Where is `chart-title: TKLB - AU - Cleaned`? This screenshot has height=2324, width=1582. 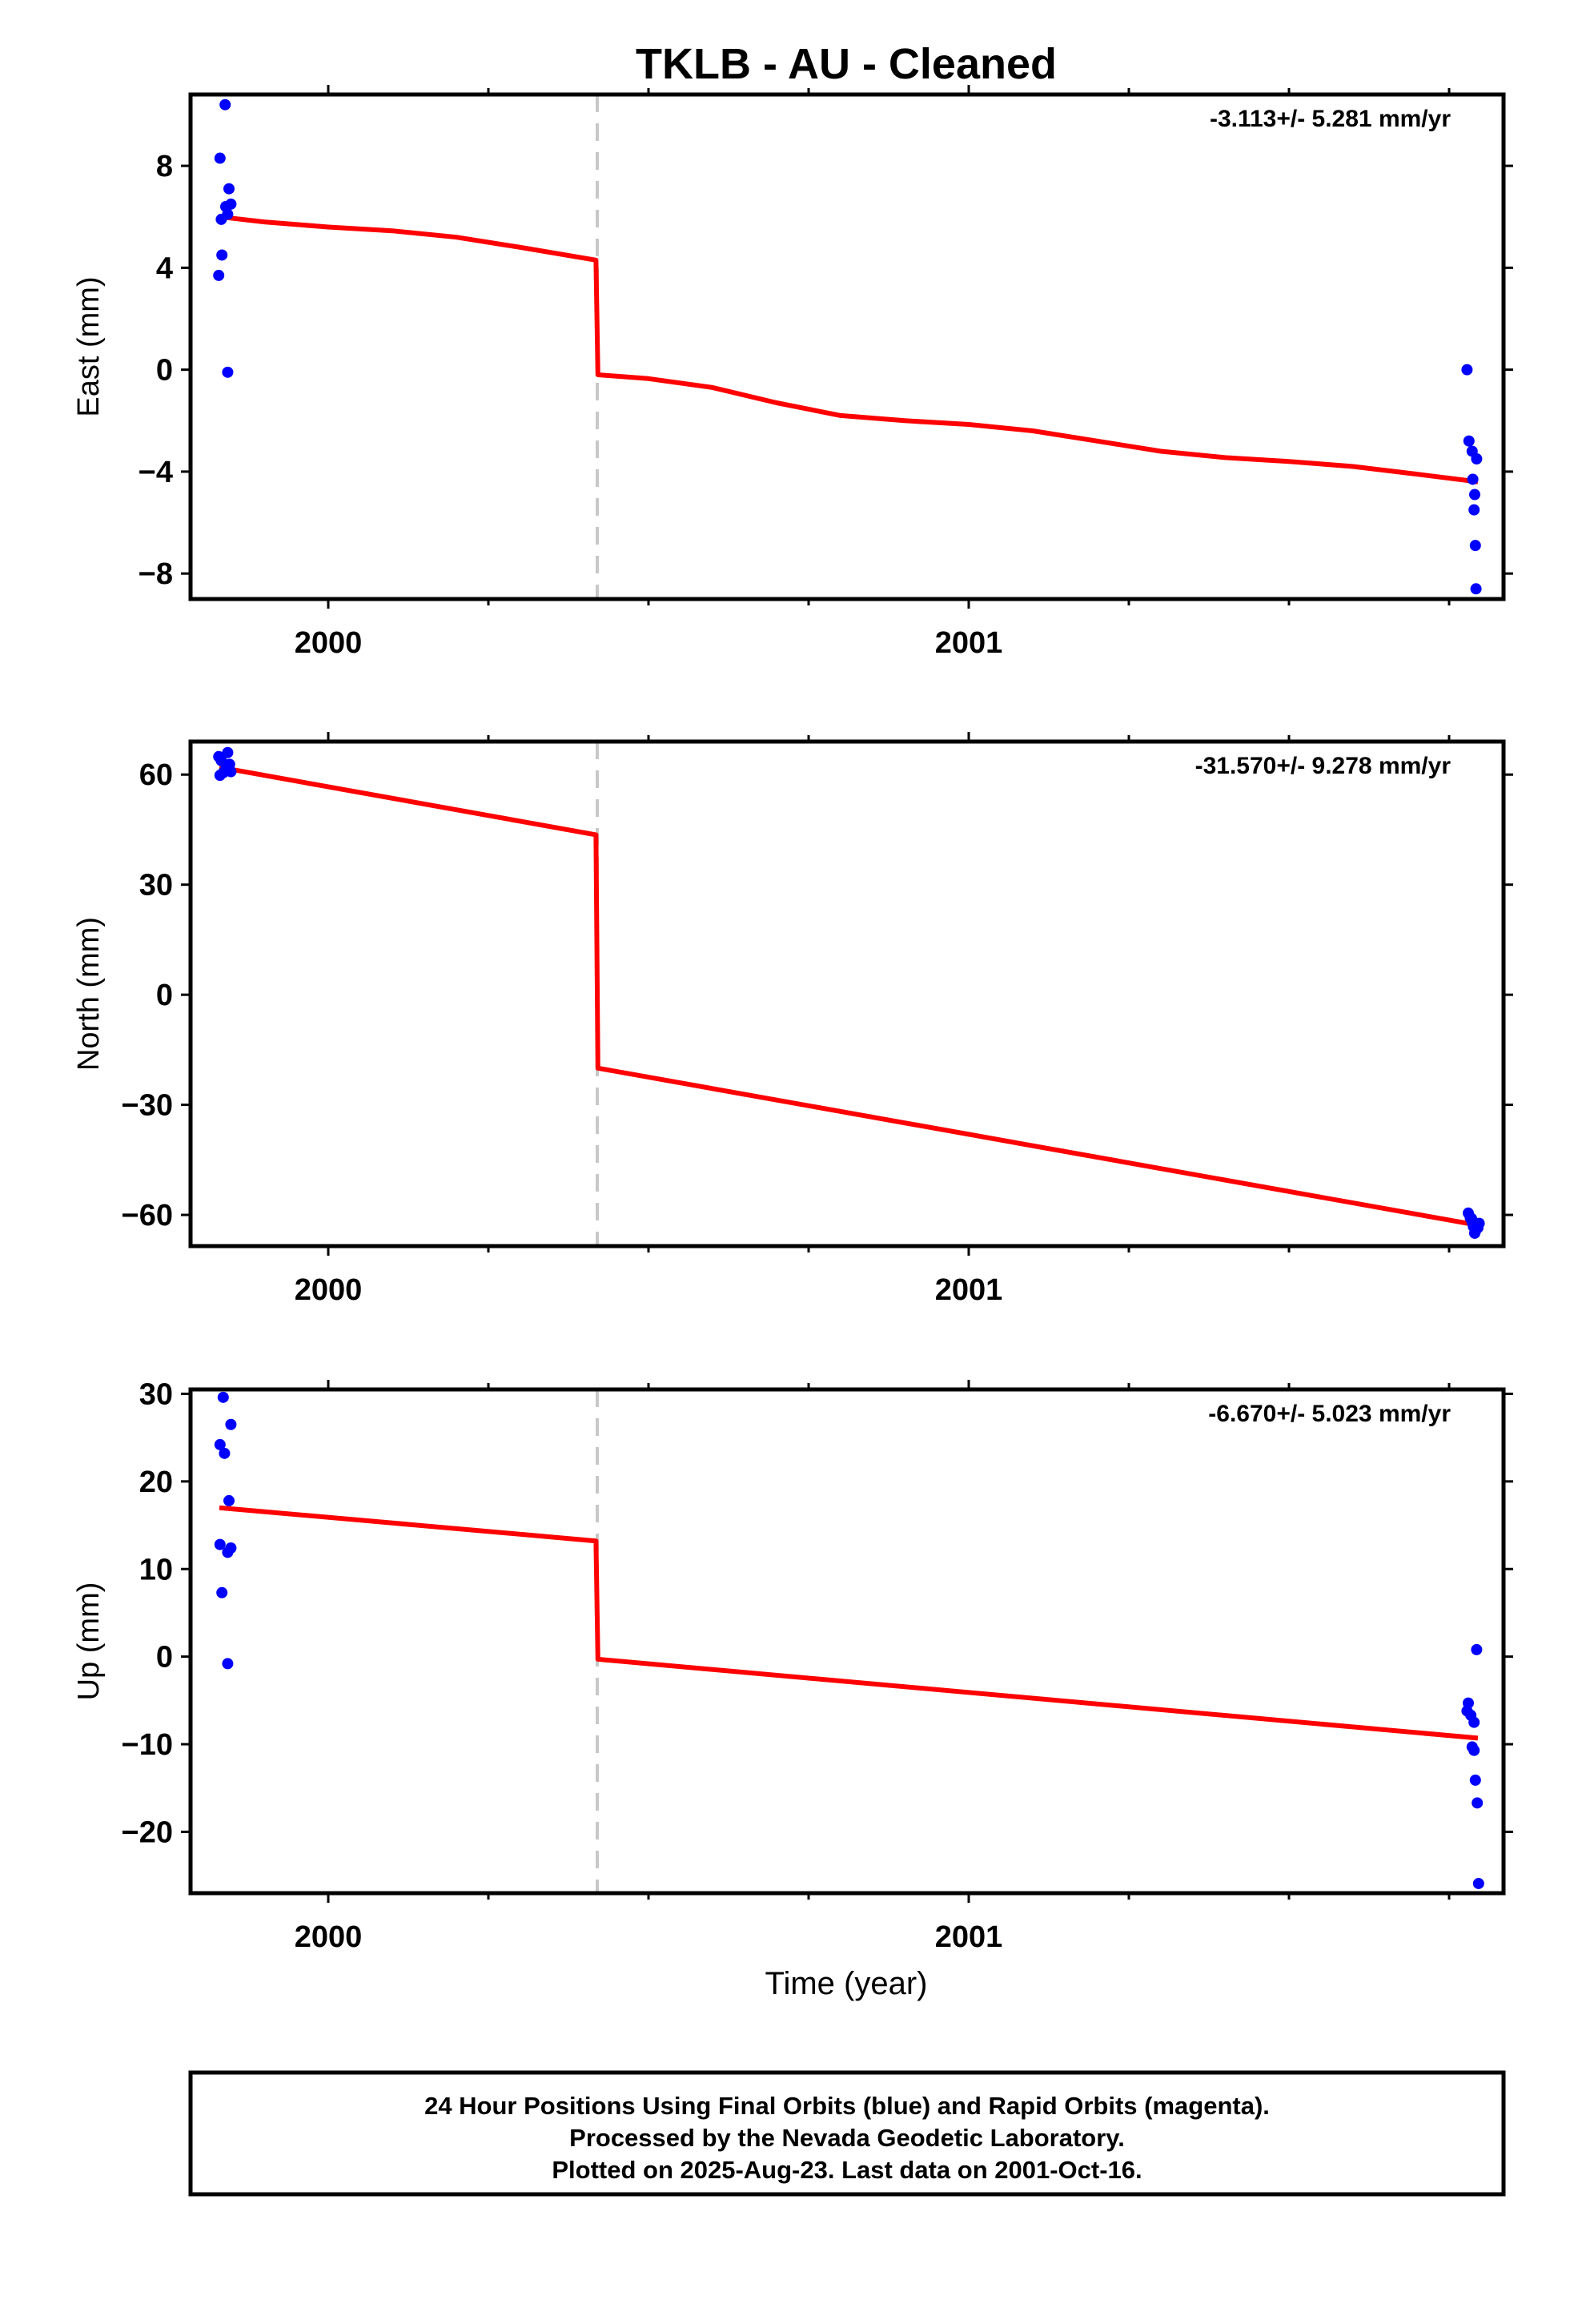
chart-title: TKLB - AU - Cleaned is located at coordinates (847, 64).